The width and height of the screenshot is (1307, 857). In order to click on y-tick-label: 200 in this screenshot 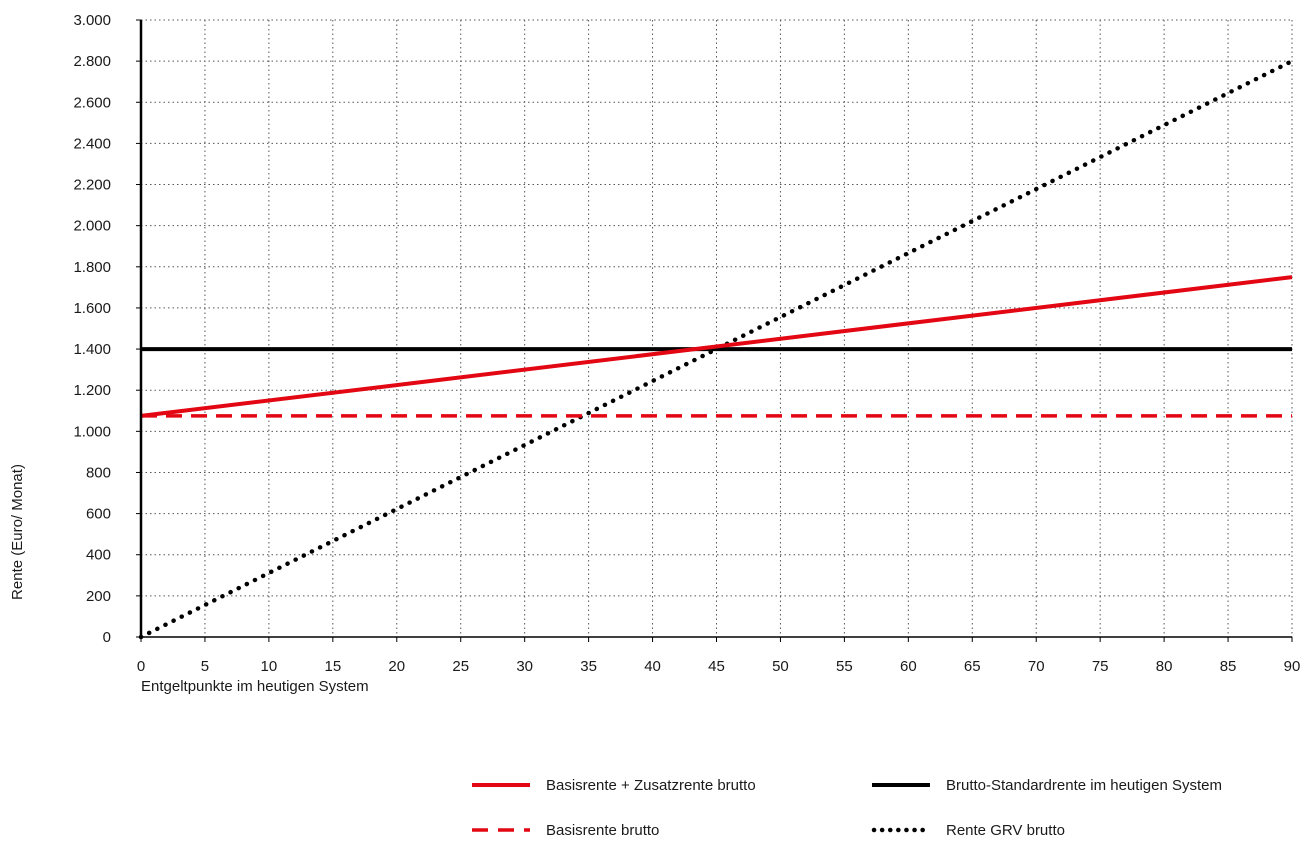, I will do `click(98, 596)`.